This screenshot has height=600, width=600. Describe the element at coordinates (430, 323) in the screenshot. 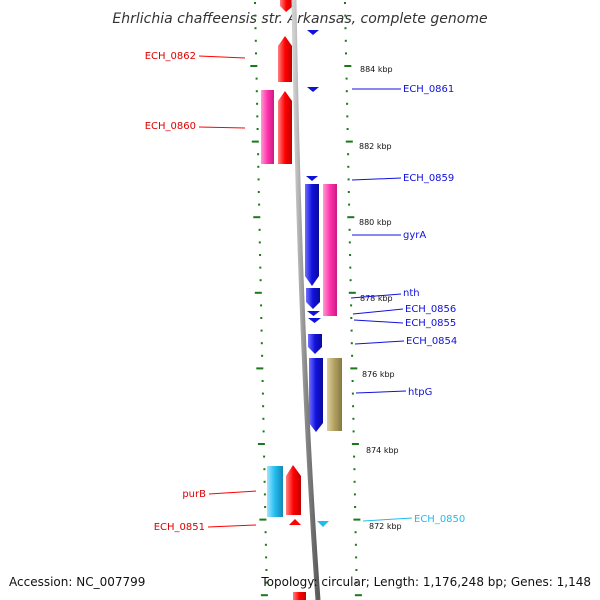

I see `label-ech-0855: ECH_0855` at that location.